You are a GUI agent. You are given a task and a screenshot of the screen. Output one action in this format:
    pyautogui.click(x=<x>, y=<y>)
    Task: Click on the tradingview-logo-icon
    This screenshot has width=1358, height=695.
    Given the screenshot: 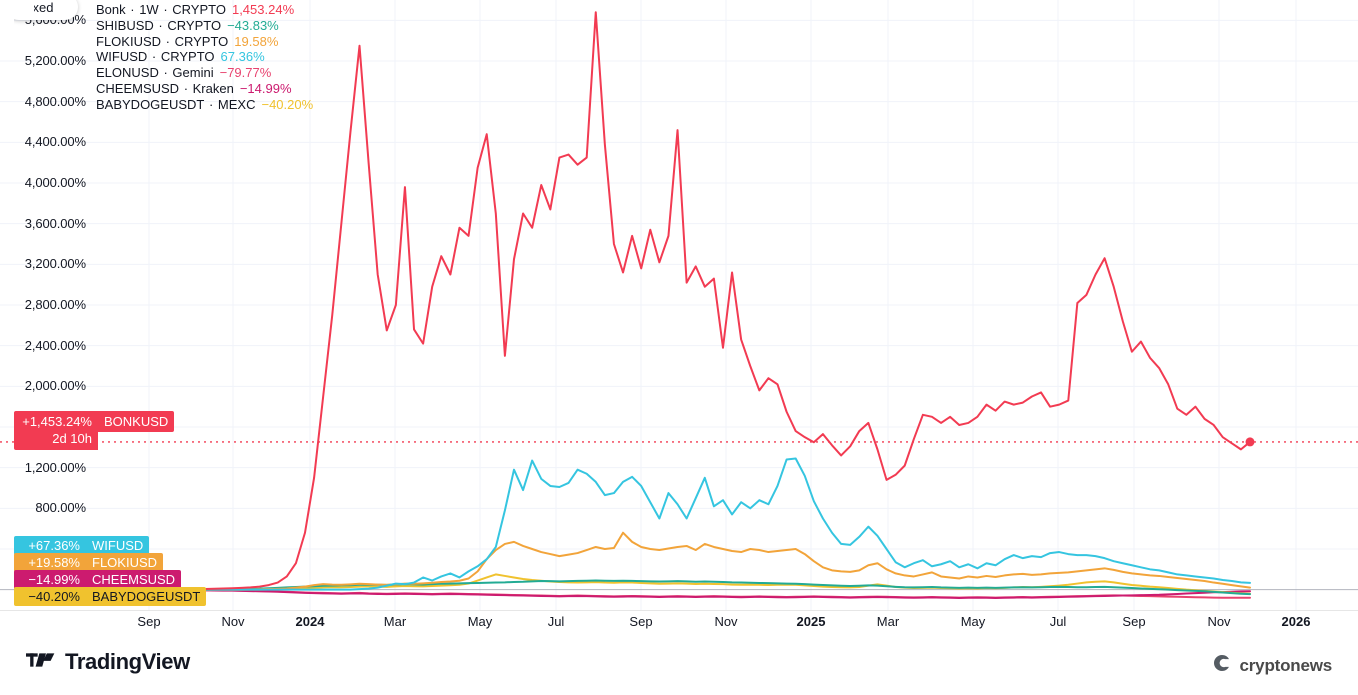 What is the action you would take?
    pyautogui.click(x=41, y=662)
    